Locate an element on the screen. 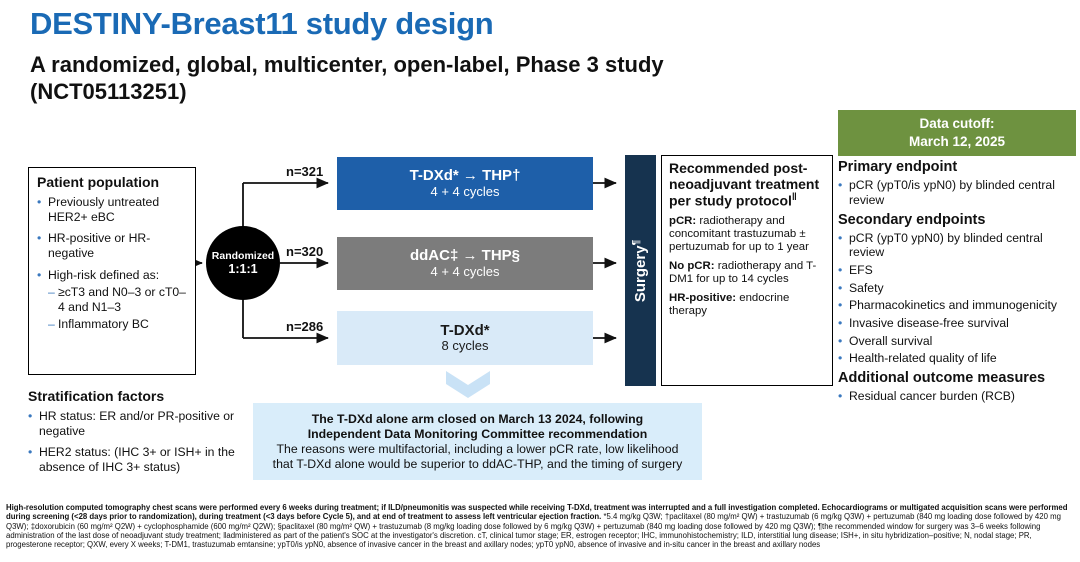  surgery-bar: Surgery¶ is located at coordinates (640, 270).